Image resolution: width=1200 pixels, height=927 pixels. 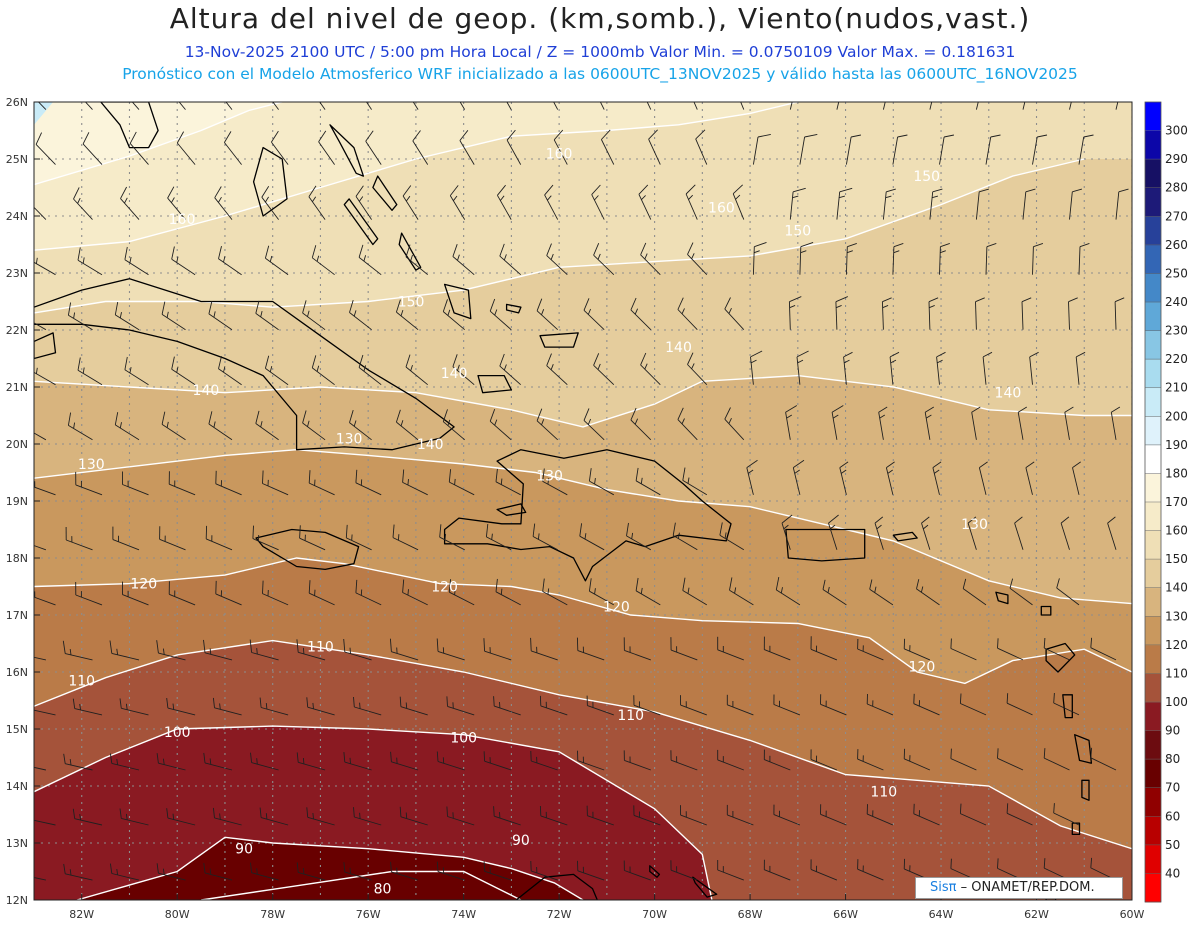 I want to click on coast-puerto-rico, so click(x=825, y=545).